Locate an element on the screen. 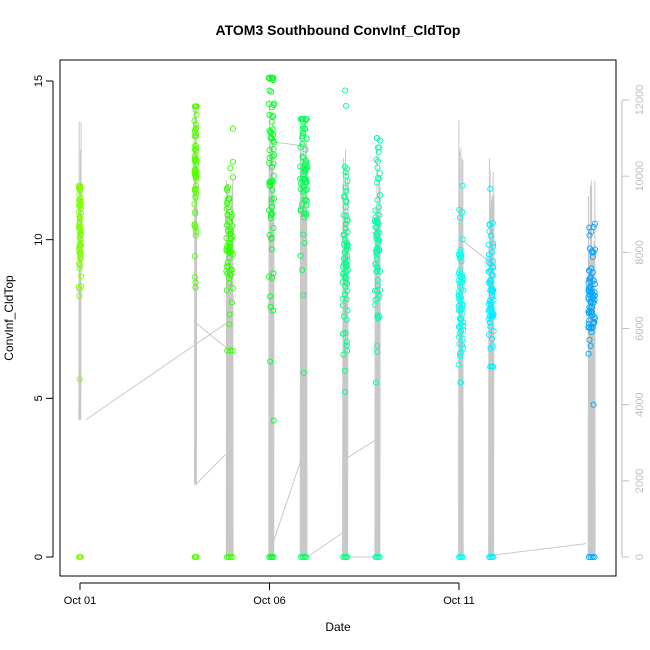  y-tick-label: 15 is located at coordinates (39, 81).